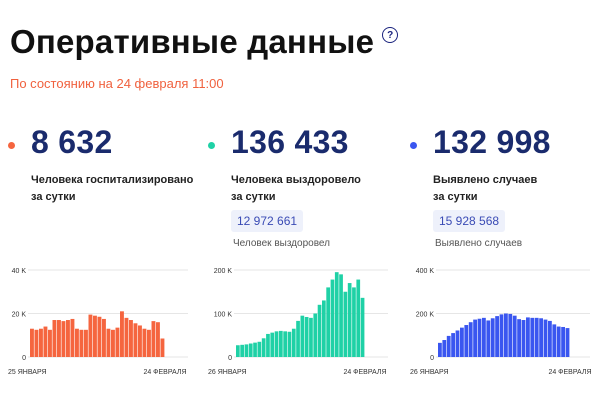 The image size is (608, 406). I want to click on stat-label-line1: Человека госпитализировано, so click(112, 180).